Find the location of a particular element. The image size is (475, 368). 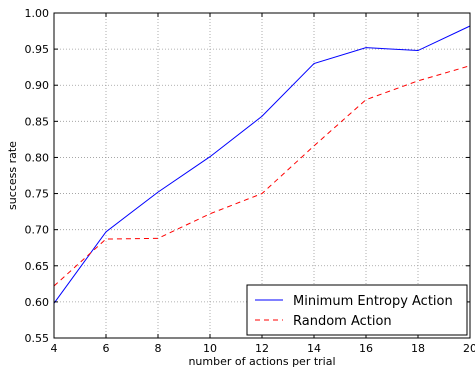

legend-label: Random Action is located at coordinates (342, 321).